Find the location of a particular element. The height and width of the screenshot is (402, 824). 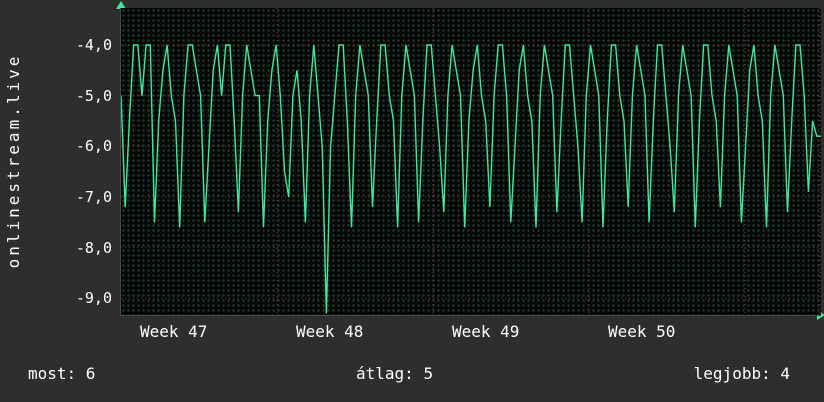

x-axis-tick-label: Week 50 is located at coordinates (642, 331).